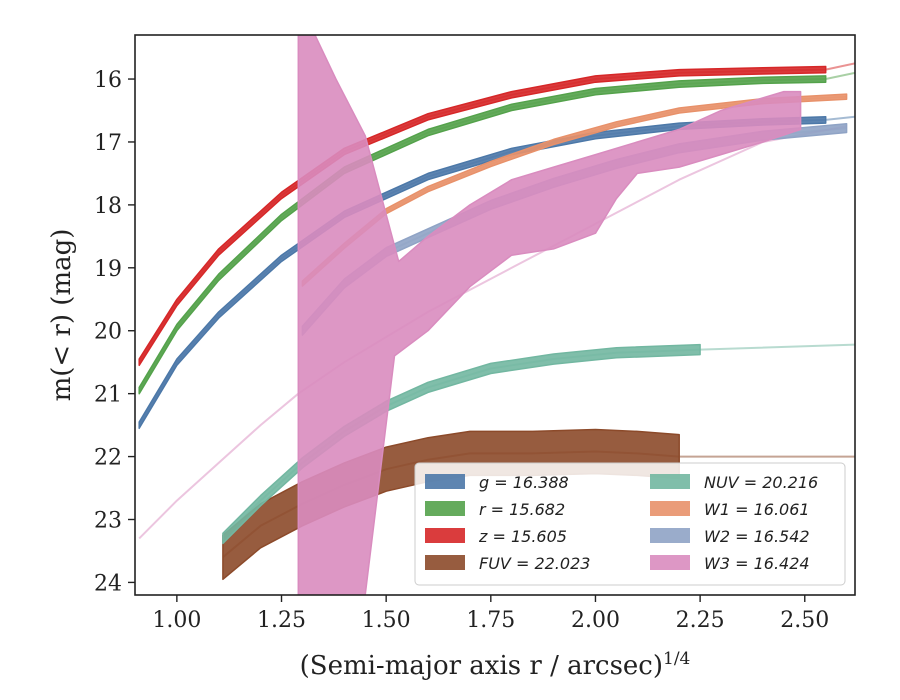 This screenshot has height=700, width=900. Describe the element at coordinates (62, 315) in the screenshot. I see `y-axis-label: m(< r) (mag)` at that location.